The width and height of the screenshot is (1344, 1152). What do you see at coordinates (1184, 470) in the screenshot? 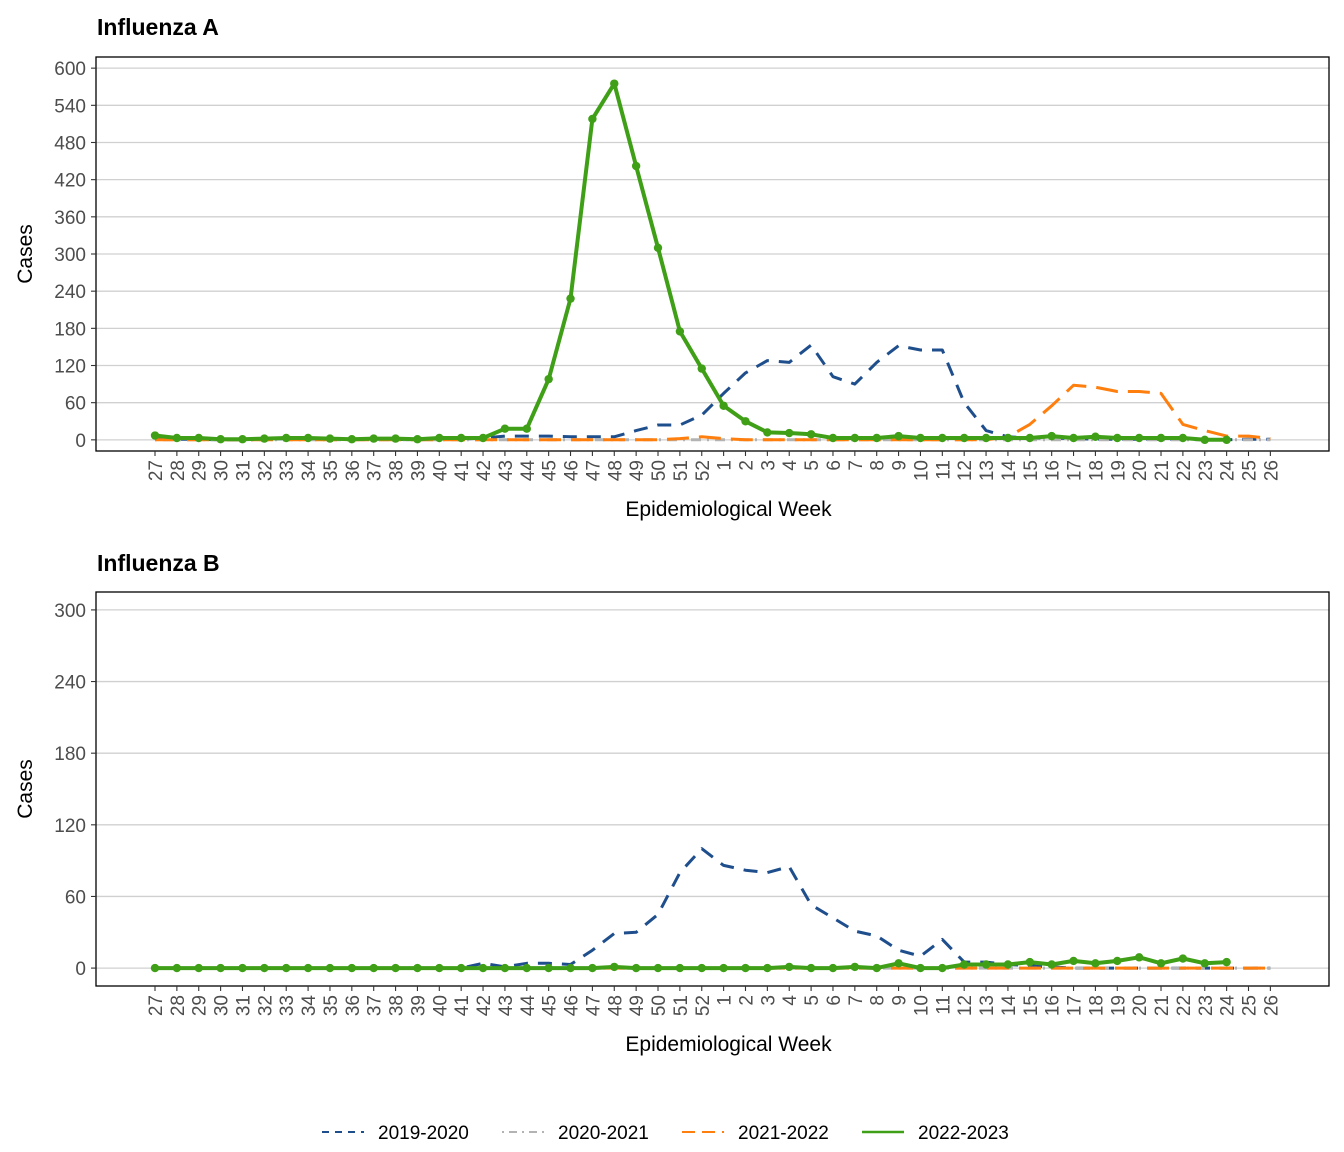
I see `x-tick-label: 22` at bounding box center [1184, 470].